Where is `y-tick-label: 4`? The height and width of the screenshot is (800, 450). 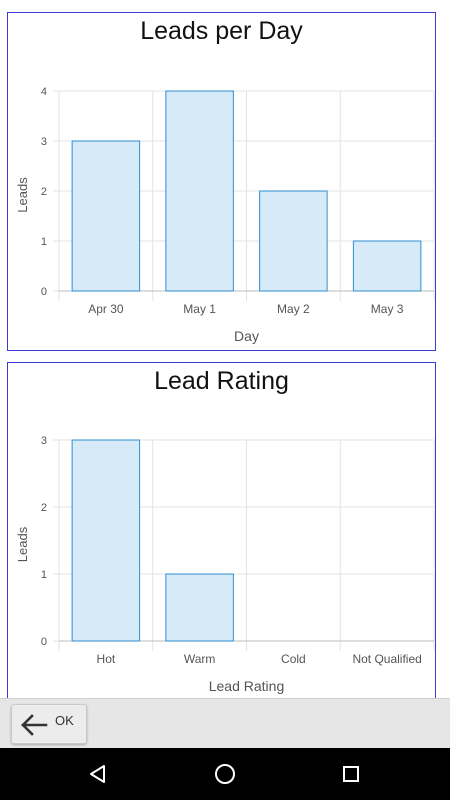 y-tick-label: 4 is located at coordinates (44, 92).